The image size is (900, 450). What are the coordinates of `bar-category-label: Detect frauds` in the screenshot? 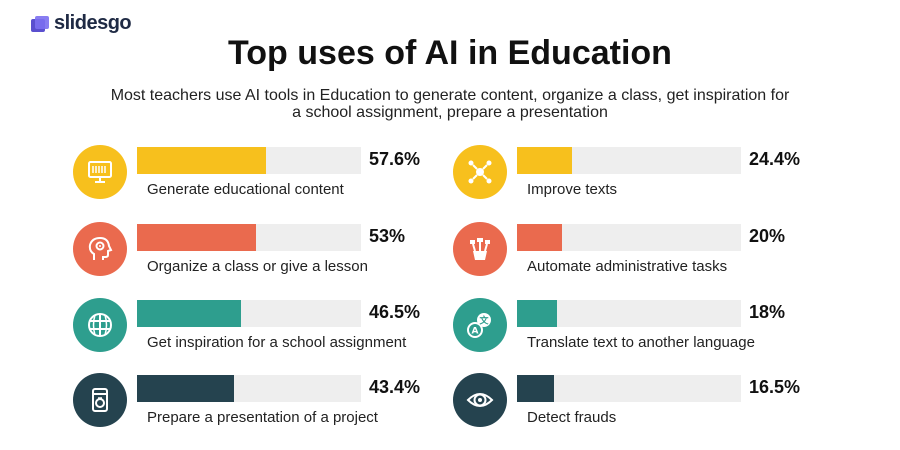 It's located at (572, 417).